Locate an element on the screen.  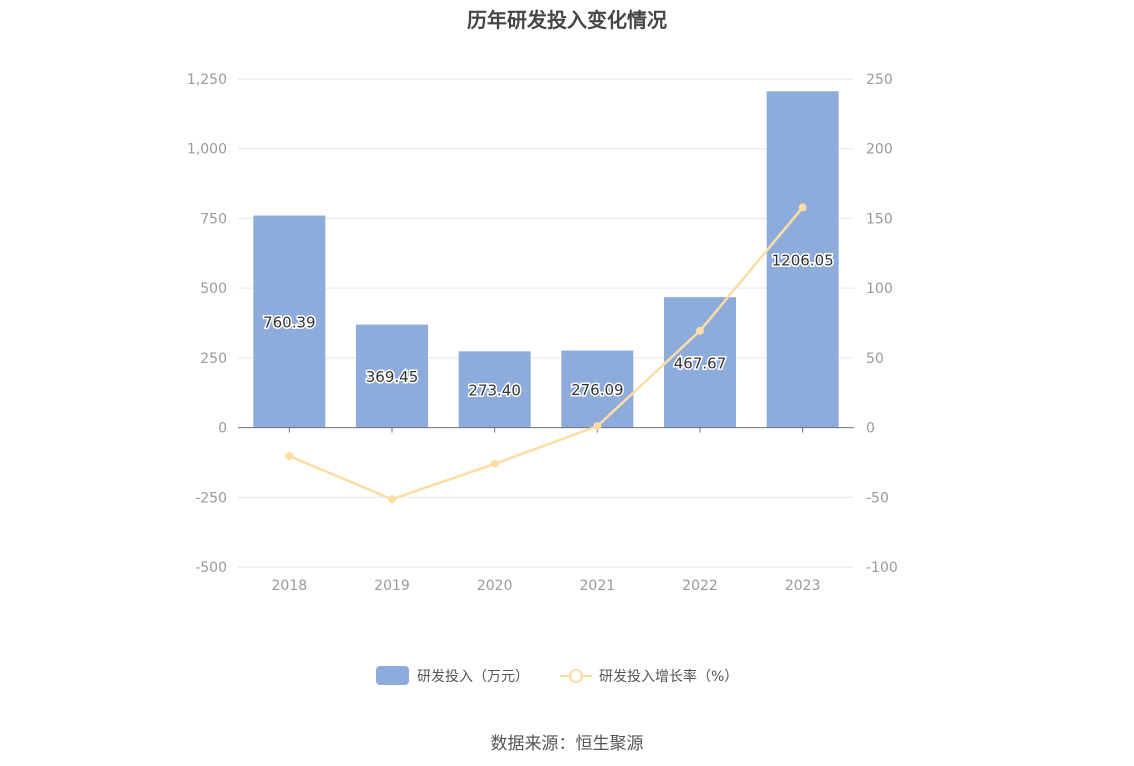
right-tick-label: 200 is located at coordinates (879, 150).